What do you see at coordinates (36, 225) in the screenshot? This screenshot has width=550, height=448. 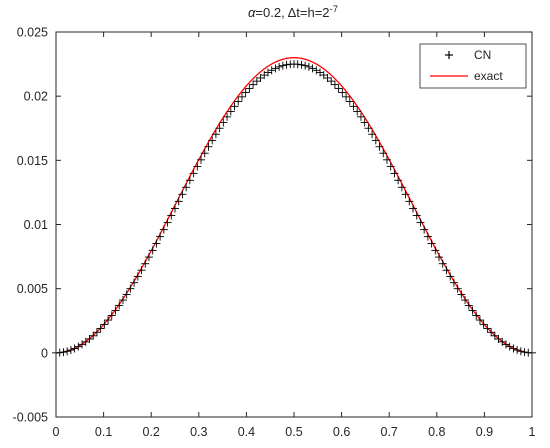 I see `y-tick-label: 0.01` at bounding box center [36, 225].